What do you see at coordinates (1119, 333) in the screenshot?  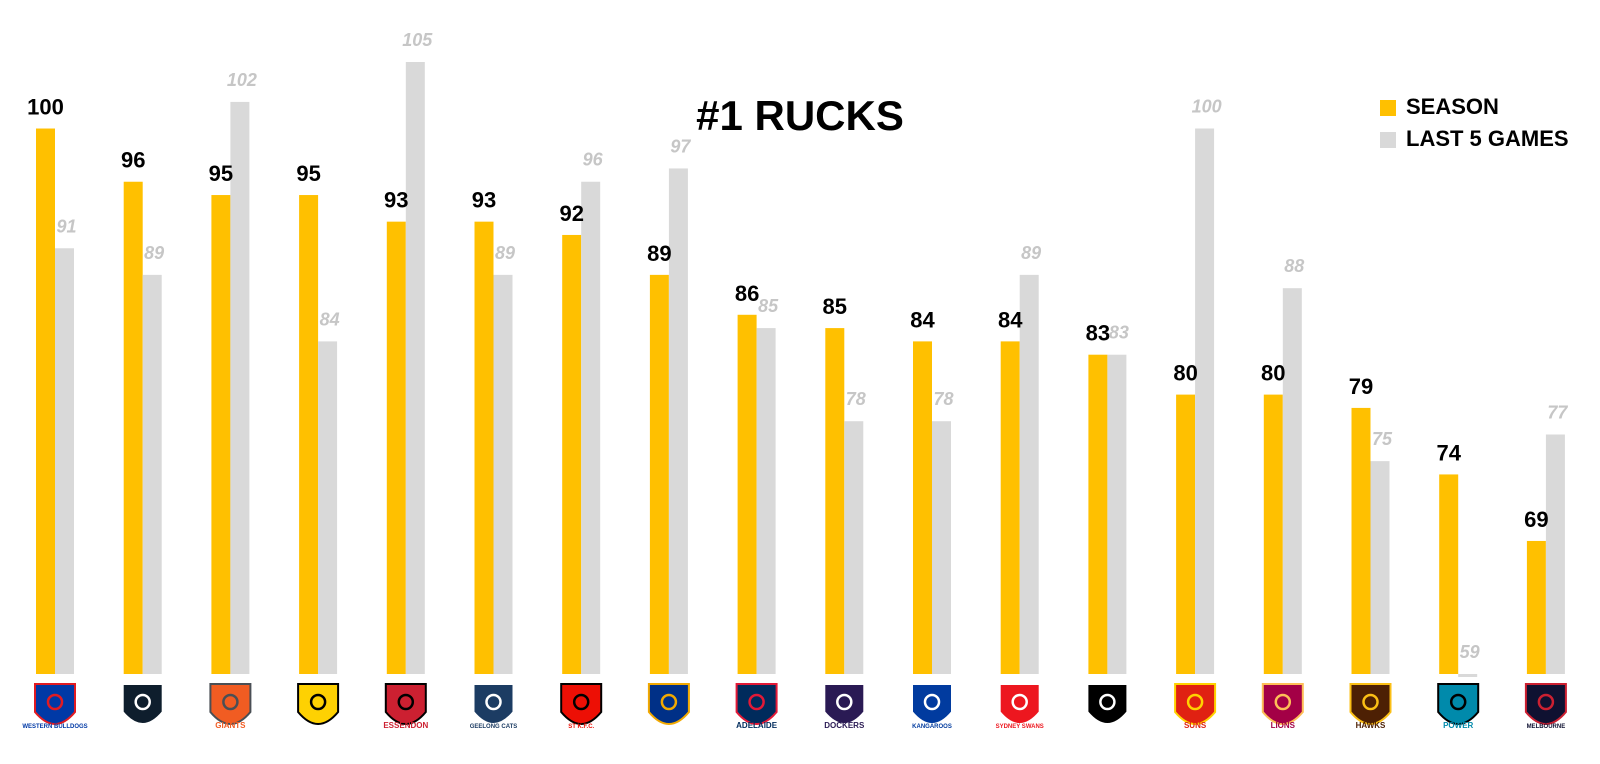 I see `label-last5-collingwood: 83` at bounding box center [1119, 333].